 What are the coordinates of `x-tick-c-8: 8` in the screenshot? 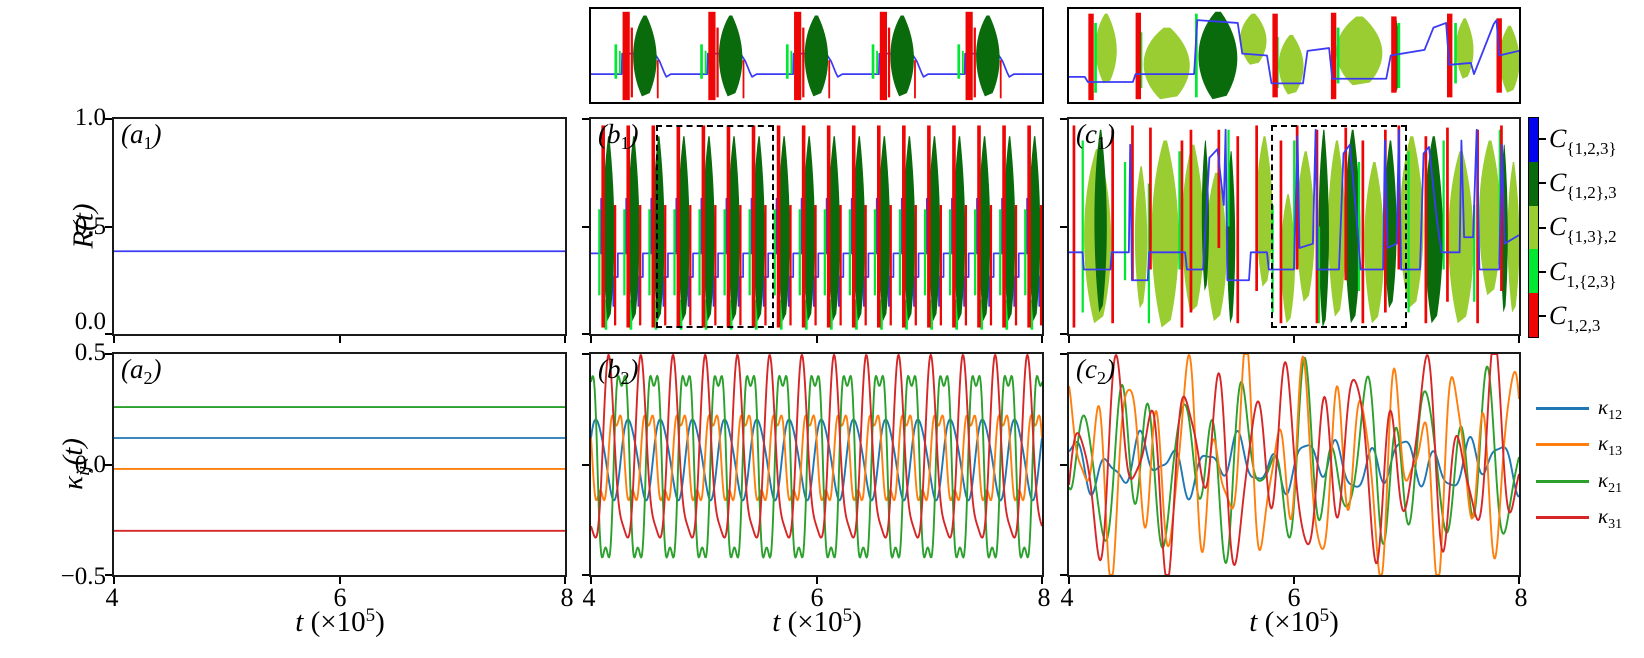 It's located at (1521, 597).